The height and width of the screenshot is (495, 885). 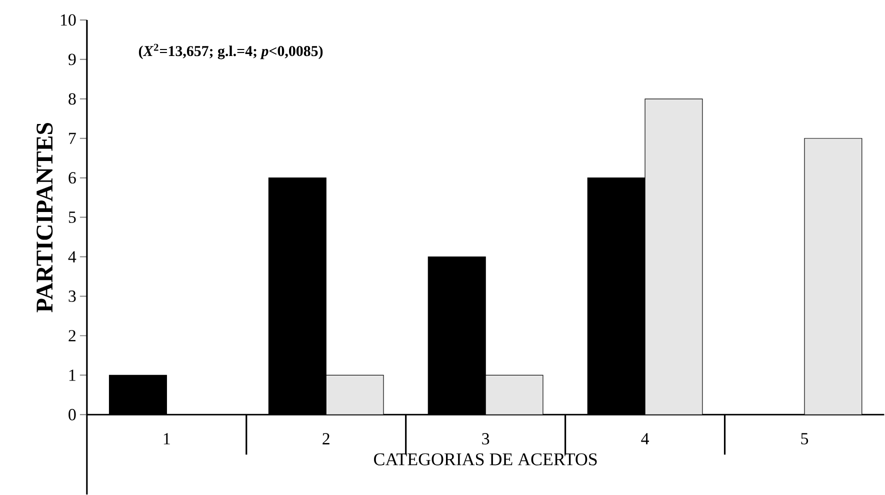 I want to click on y-tick-label: 5, so click(x=72, y=217).